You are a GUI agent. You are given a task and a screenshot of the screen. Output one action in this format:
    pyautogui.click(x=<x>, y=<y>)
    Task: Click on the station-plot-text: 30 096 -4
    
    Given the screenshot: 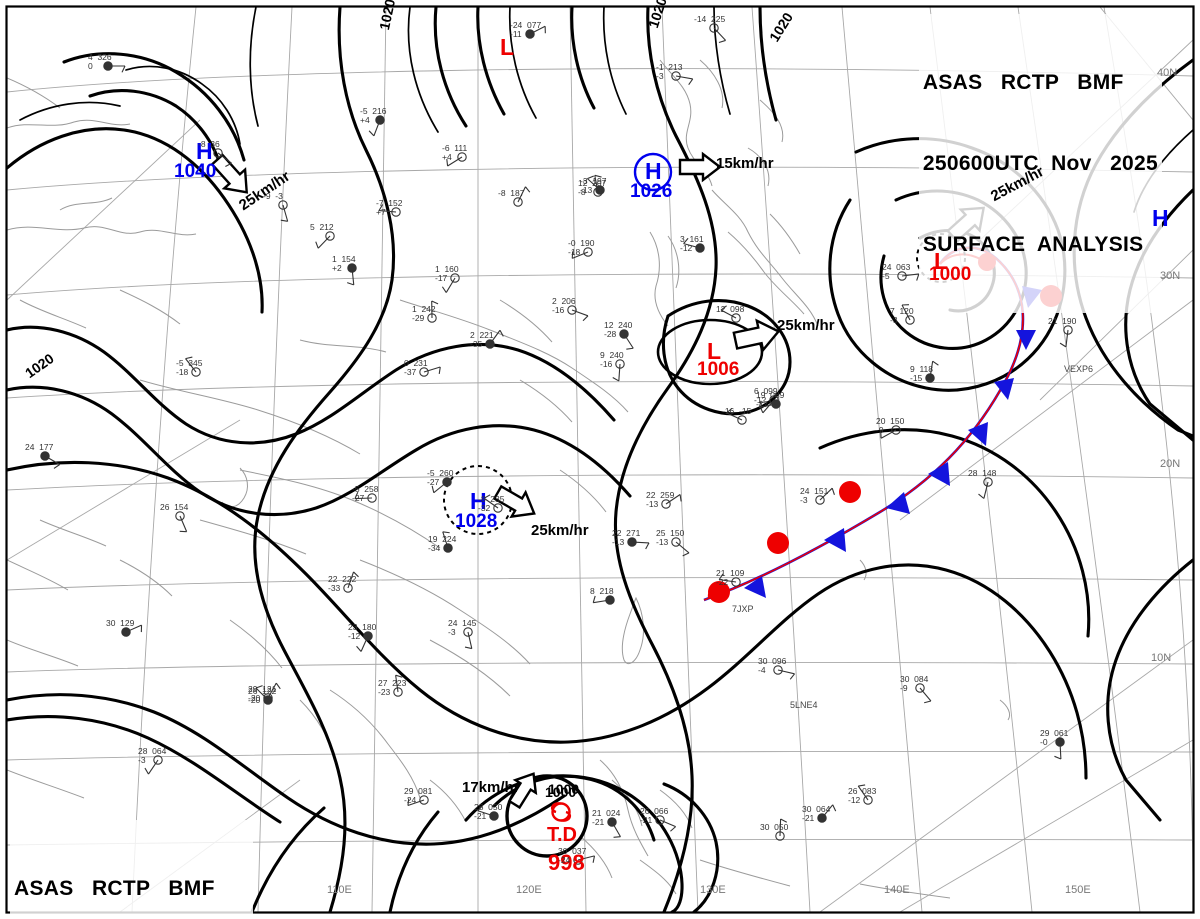 What is the action you would take?
    pyautogui.click(x=772, y=665)
    